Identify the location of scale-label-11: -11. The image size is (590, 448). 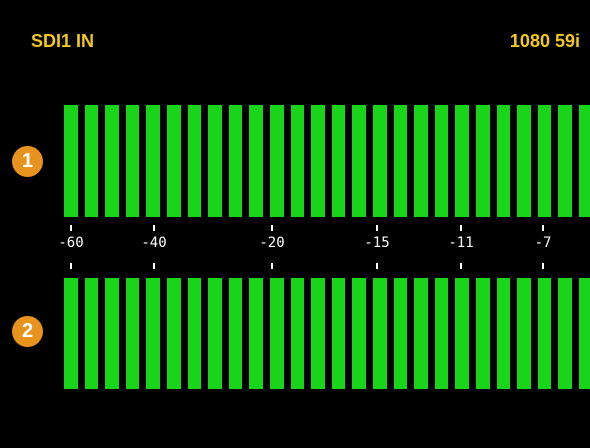
(461, 243).